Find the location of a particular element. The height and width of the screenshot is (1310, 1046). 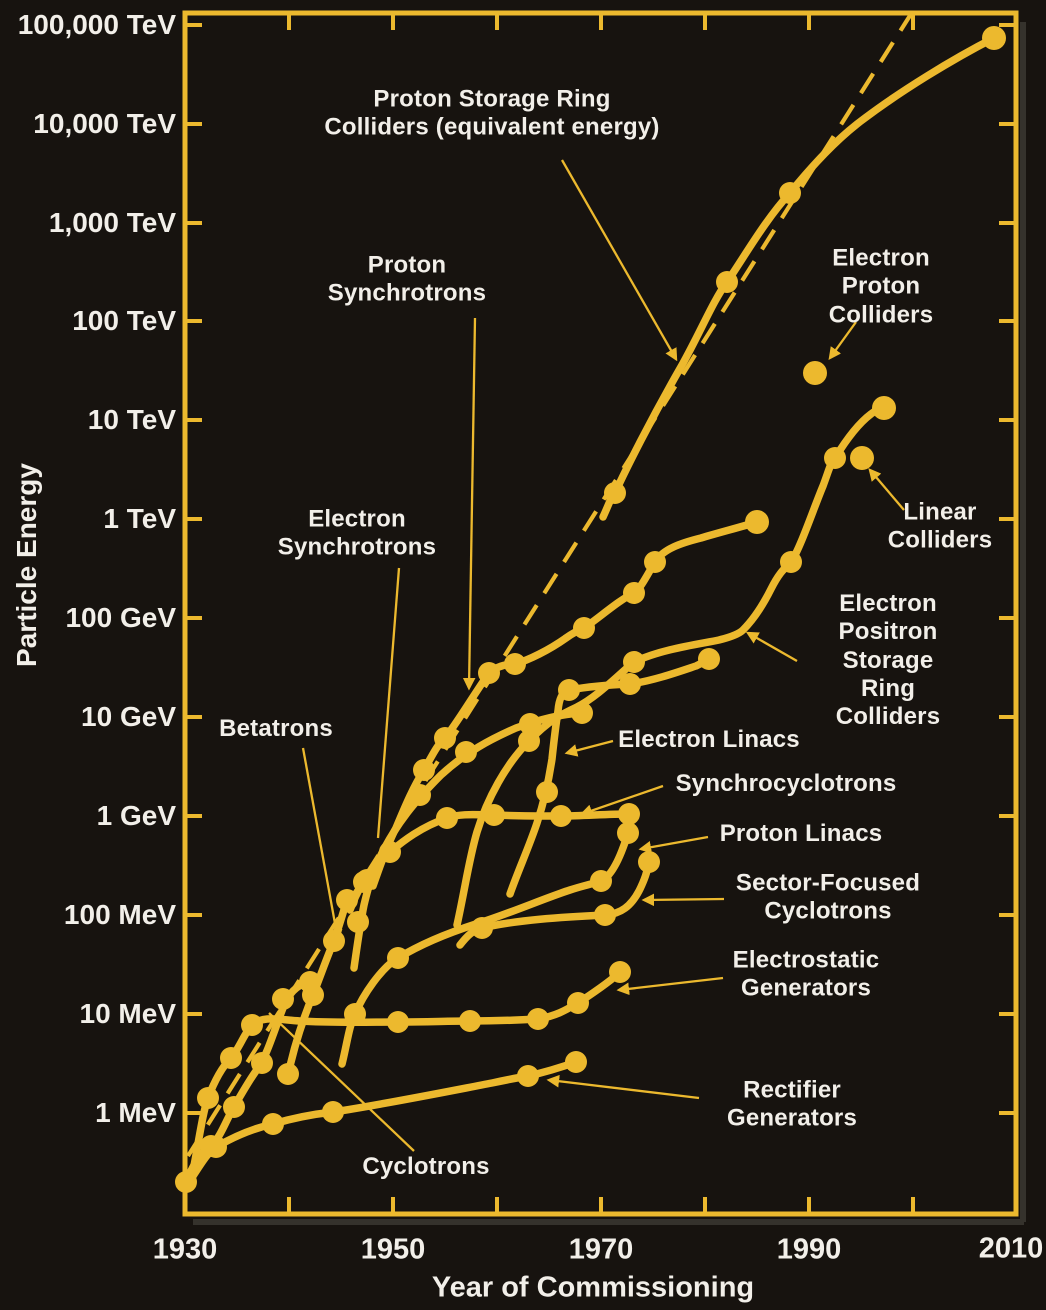

label-electrostatic-generators: Electrostatic Generators is located at coordinates (806, 974).